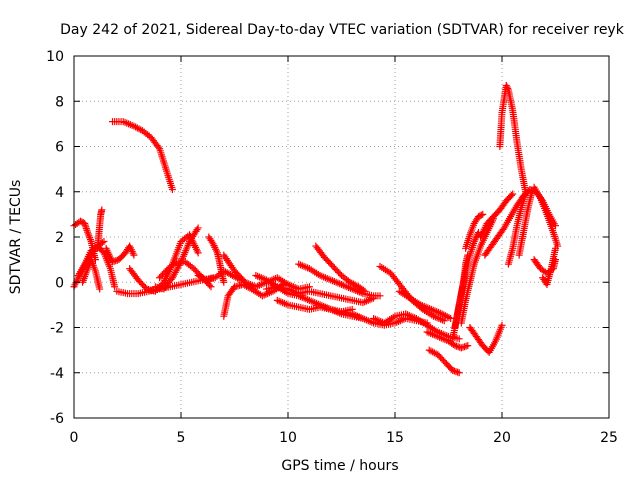 Image resolution: width=640 pixels, height=480 pixels. I want to click on x-tick-label: 15, so click(395, 438).